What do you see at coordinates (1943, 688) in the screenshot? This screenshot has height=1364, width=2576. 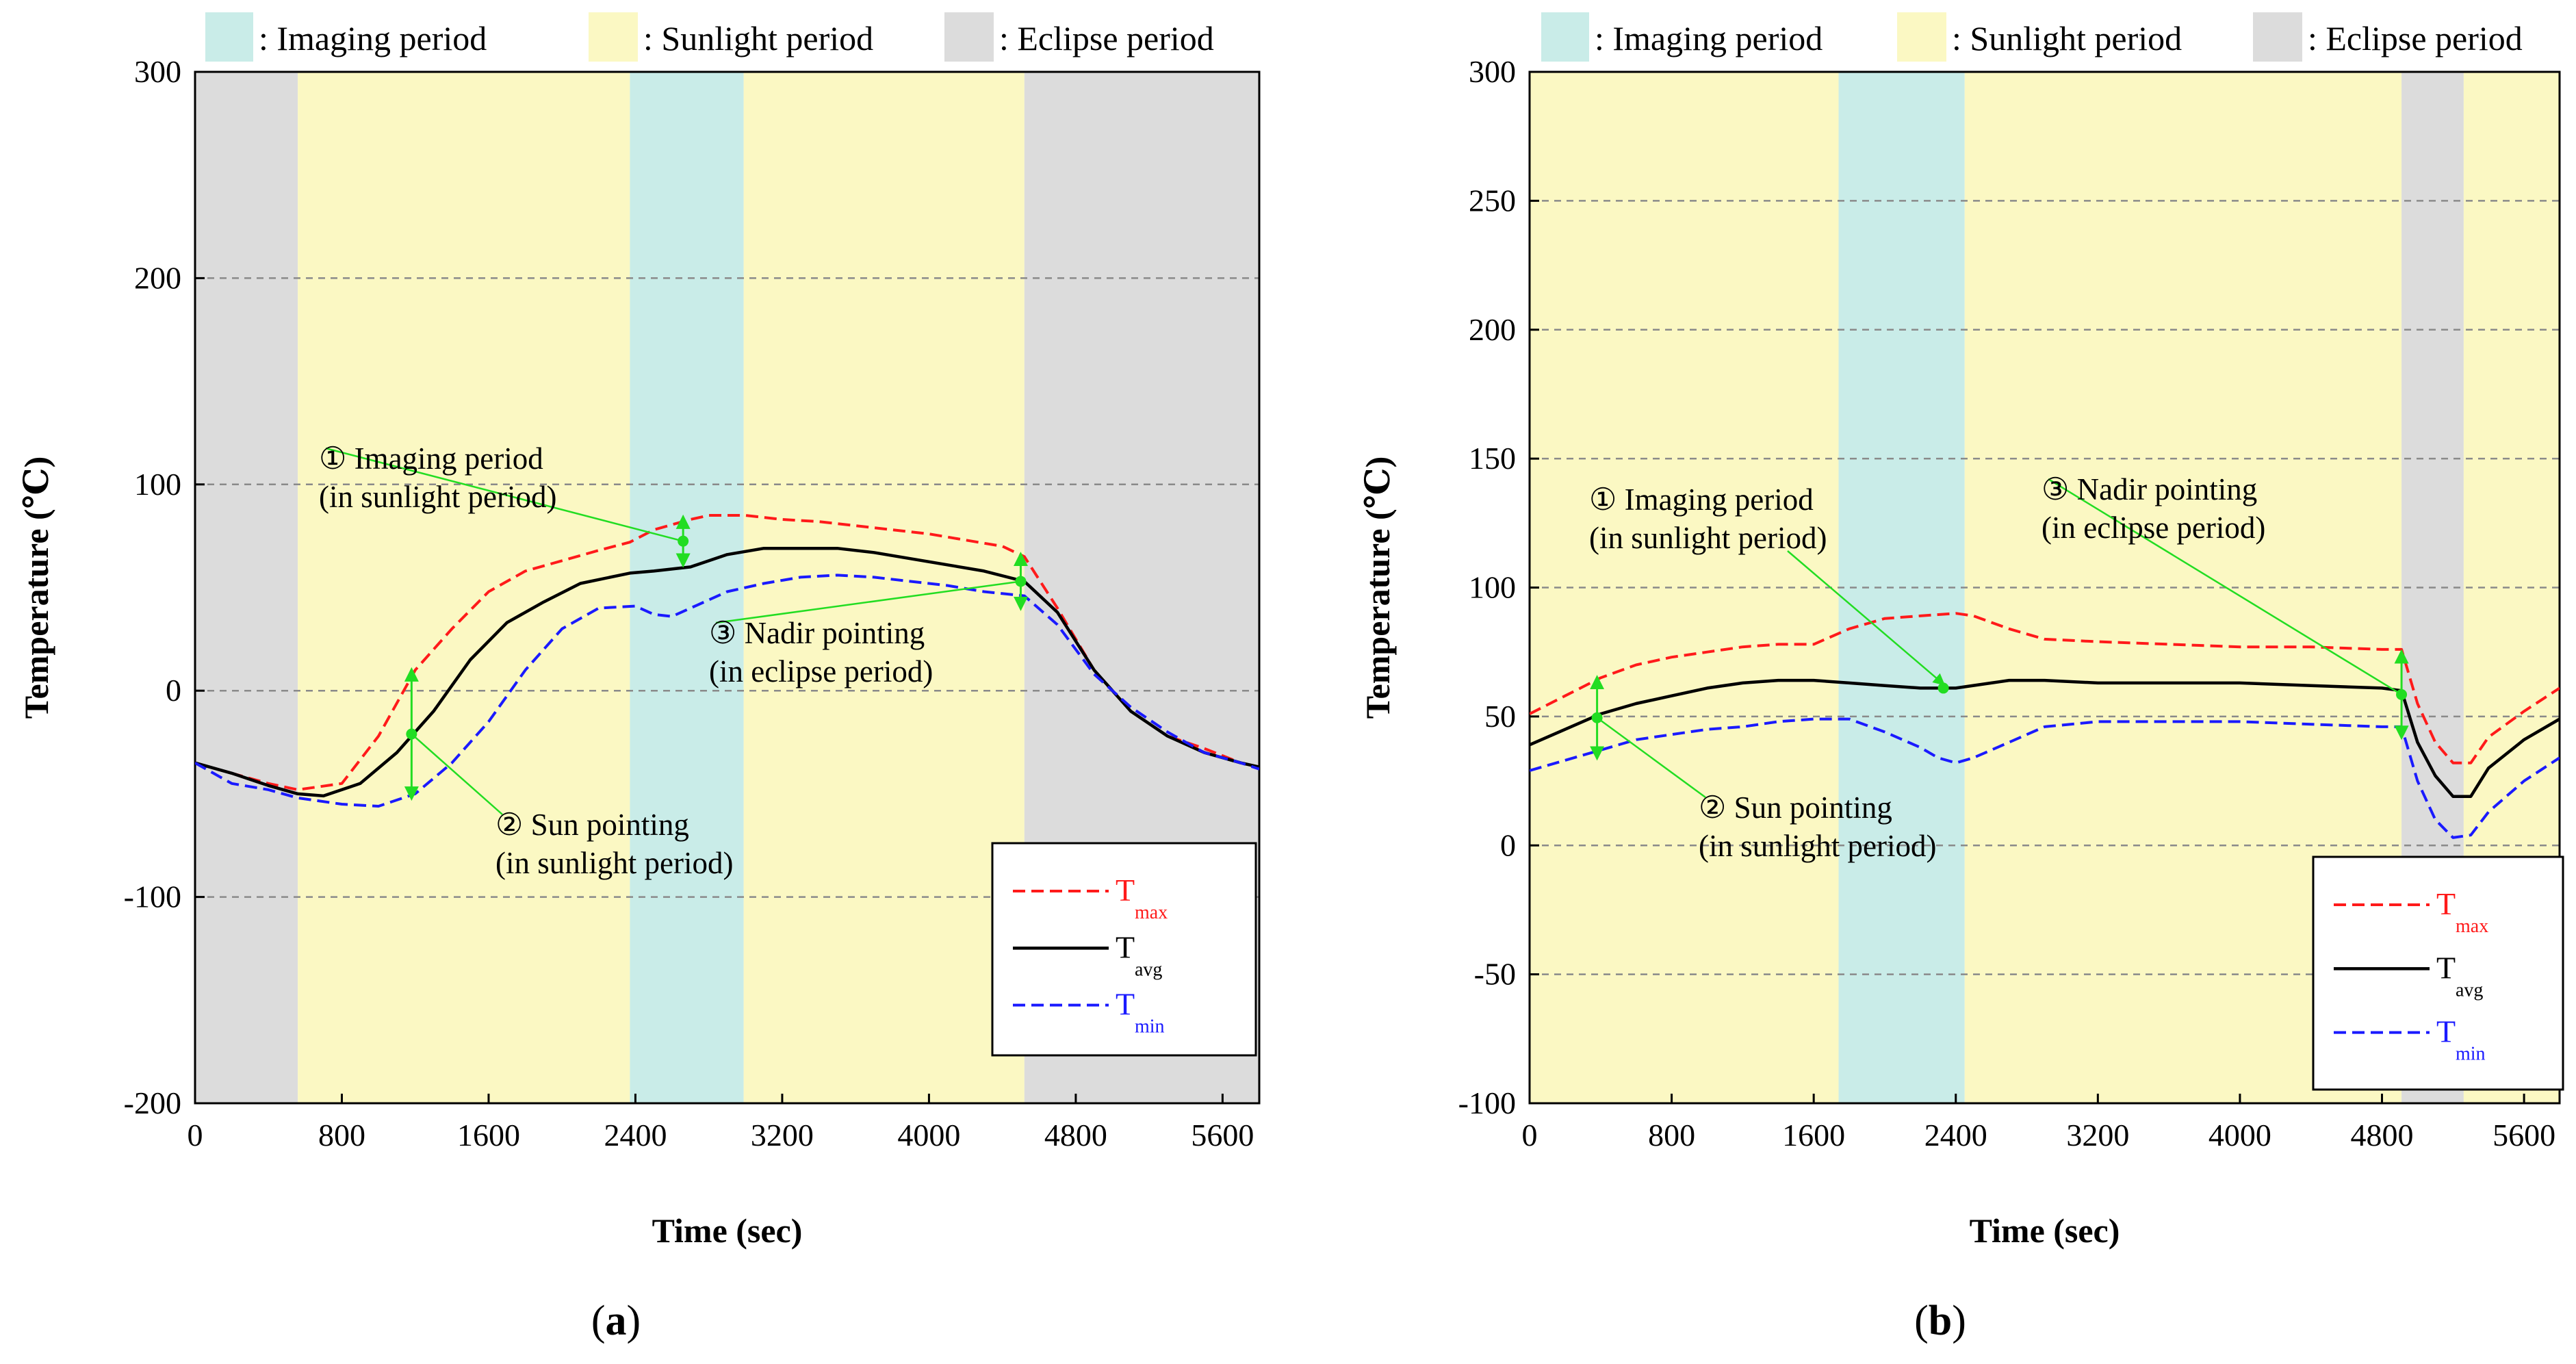 I see `annotation-dot` at bounding box center [1943, 688].